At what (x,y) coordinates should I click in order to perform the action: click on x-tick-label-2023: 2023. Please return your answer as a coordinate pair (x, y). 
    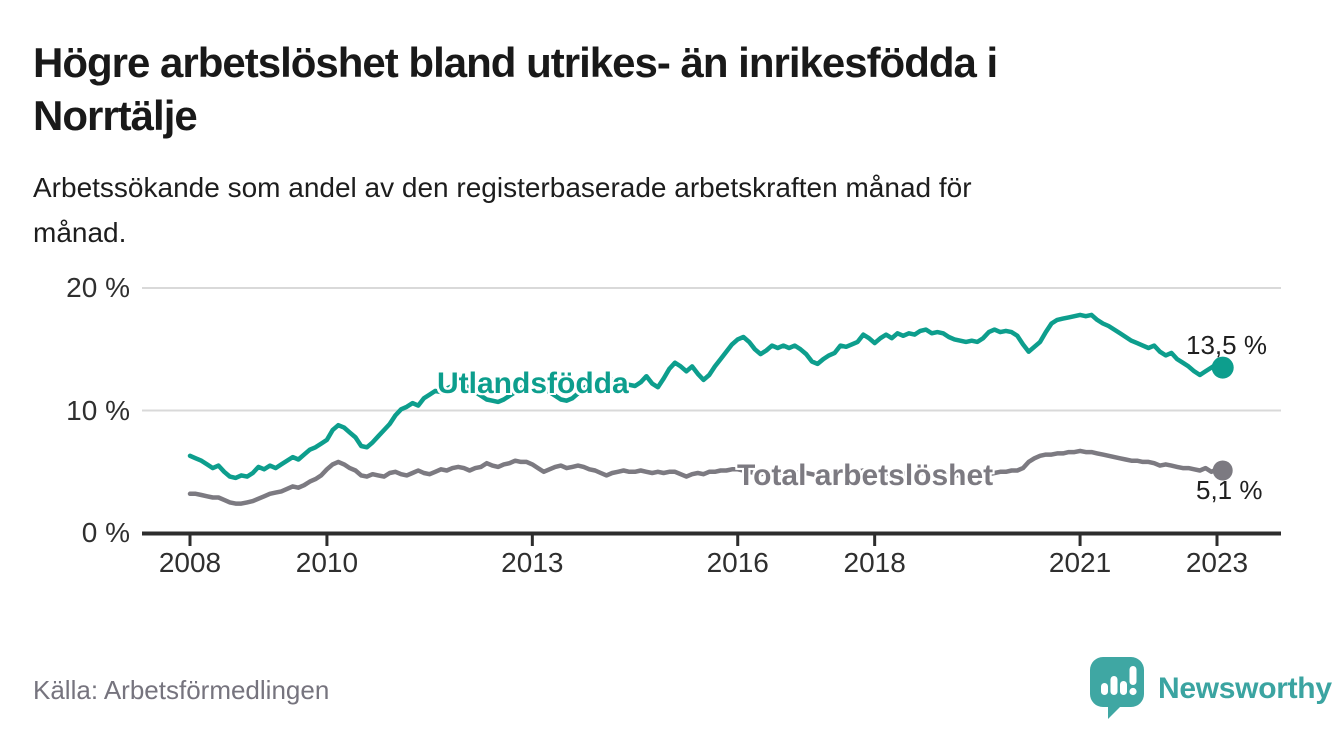
    Looking at the image, I should click on (1217, 562).